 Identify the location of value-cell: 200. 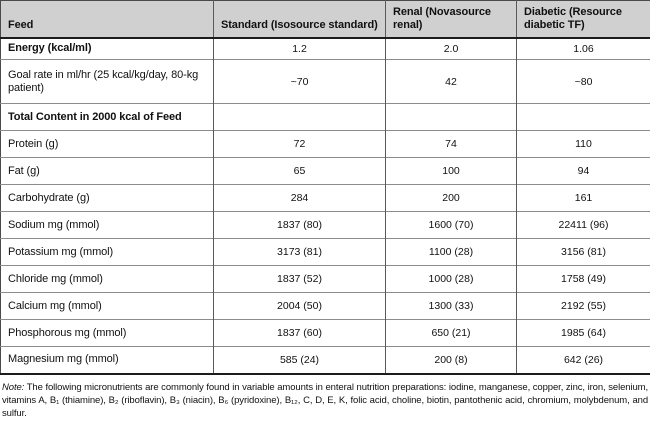
(451, 198).